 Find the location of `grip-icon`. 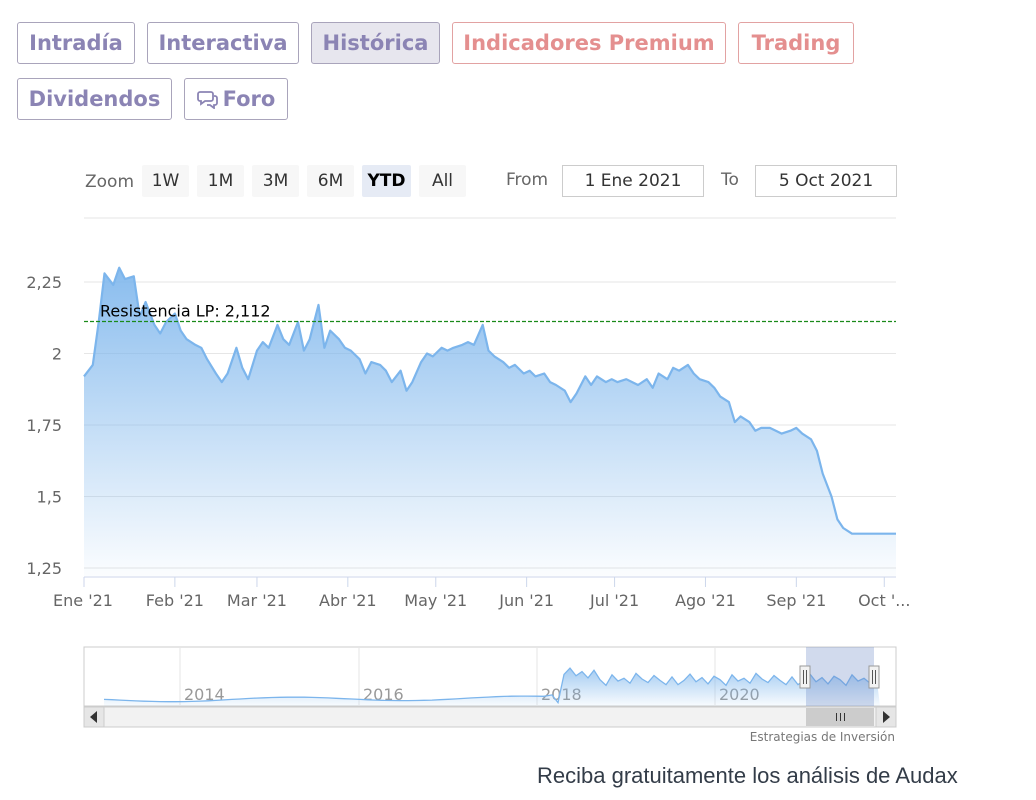

grip-icon is located at coordinates (840, 717).